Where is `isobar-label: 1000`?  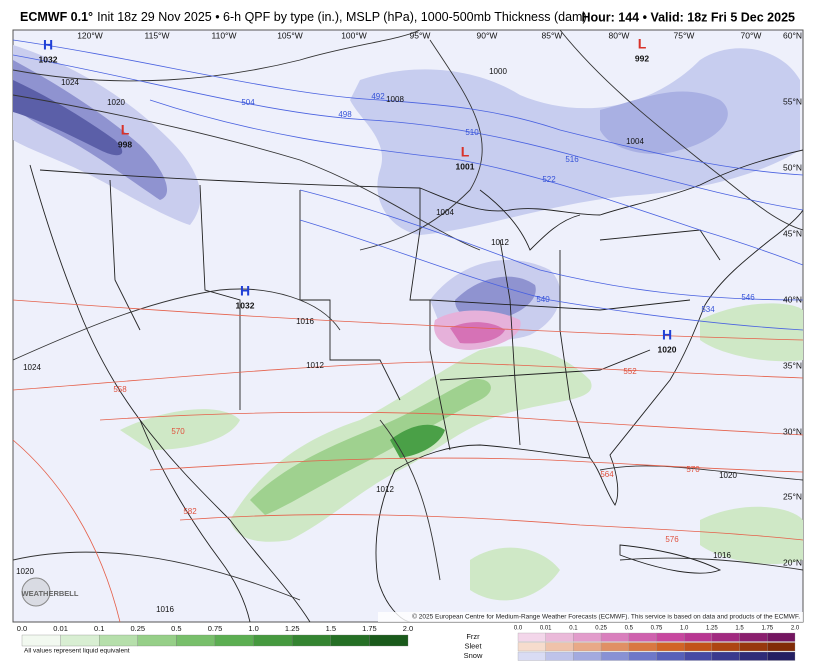 isobar-label: 1000 is located at coordinates (498, 71).